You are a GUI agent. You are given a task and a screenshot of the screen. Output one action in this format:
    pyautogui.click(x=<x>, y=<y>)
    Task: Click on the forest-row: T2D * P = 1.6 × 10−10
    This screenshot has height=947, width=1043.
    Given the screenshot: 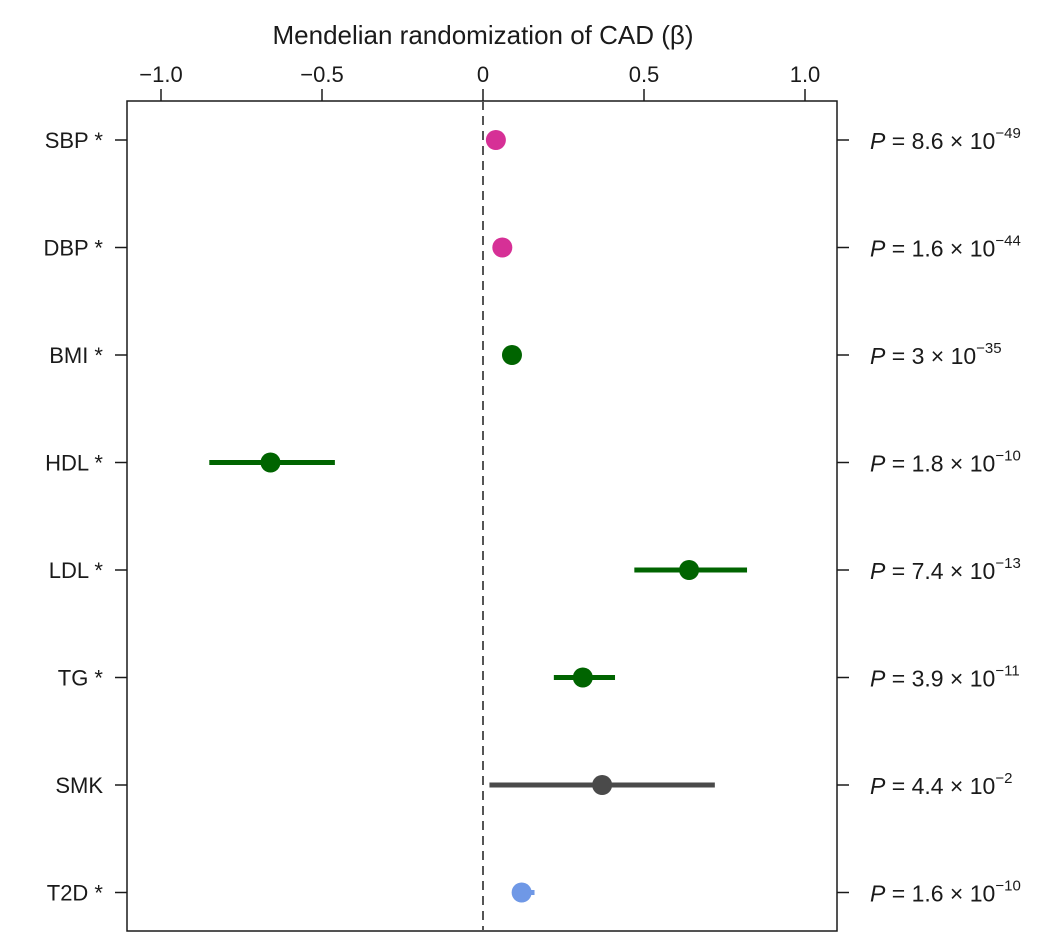 What is the action you would take?
    pyautogui.click(x=534, y=892)
    